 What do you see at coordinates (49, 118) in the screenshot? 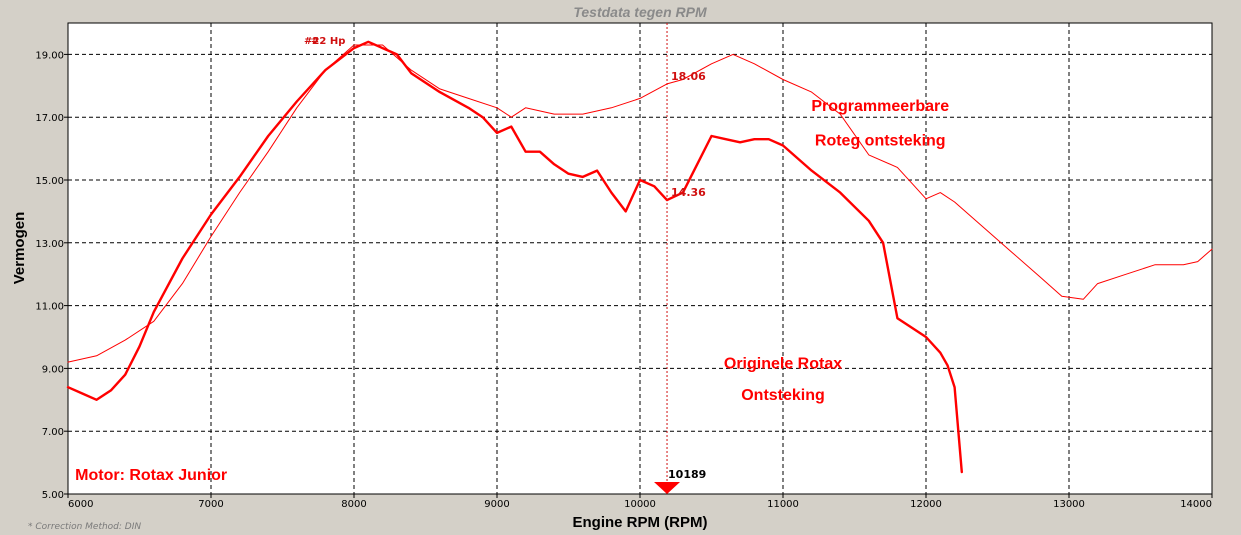
I see `y-tick-label: 17.00` at bounding box center [49, 118].